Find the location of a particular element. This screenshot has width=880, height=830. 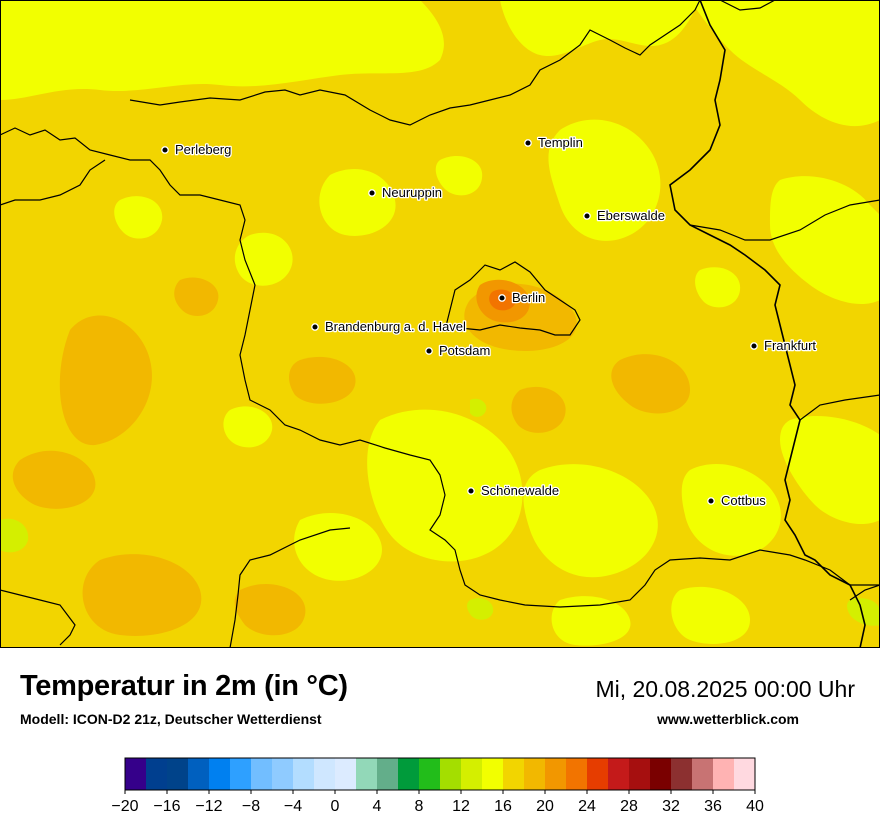

city-cottbus: Cottbus is located at coordinates (737, 500).